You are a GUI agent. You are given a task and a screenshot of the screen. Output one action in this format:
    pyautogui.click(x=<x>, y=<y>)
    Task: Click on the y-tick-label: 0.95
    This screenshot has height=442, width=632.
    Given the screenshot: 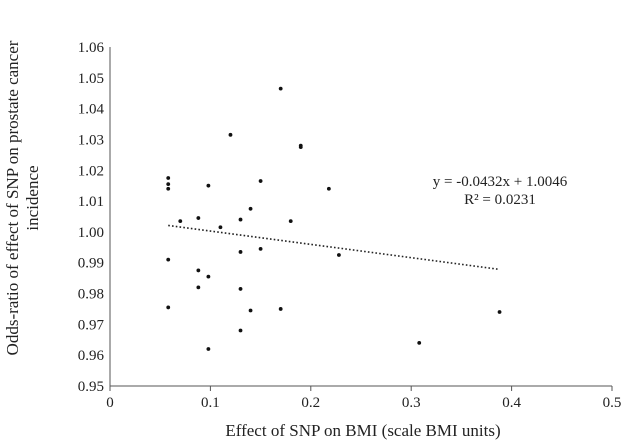 What is the action you would take?
    pyautogui.click(x=91, y=387)
    